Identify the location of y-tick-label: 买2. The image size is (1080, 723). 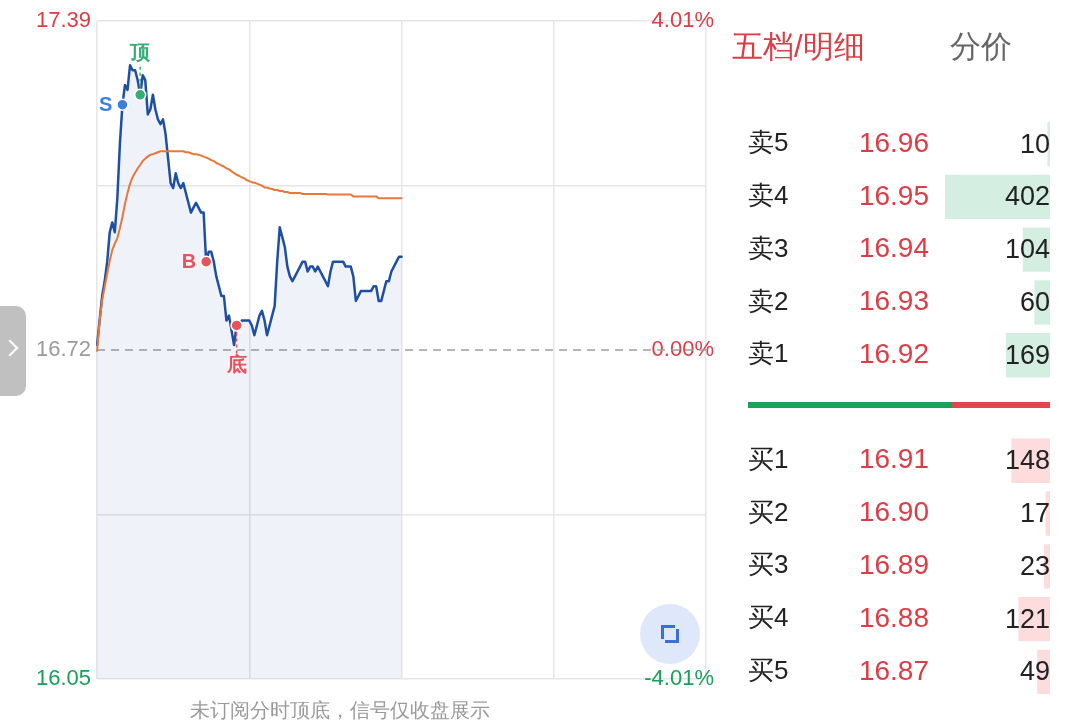
(768, 511).